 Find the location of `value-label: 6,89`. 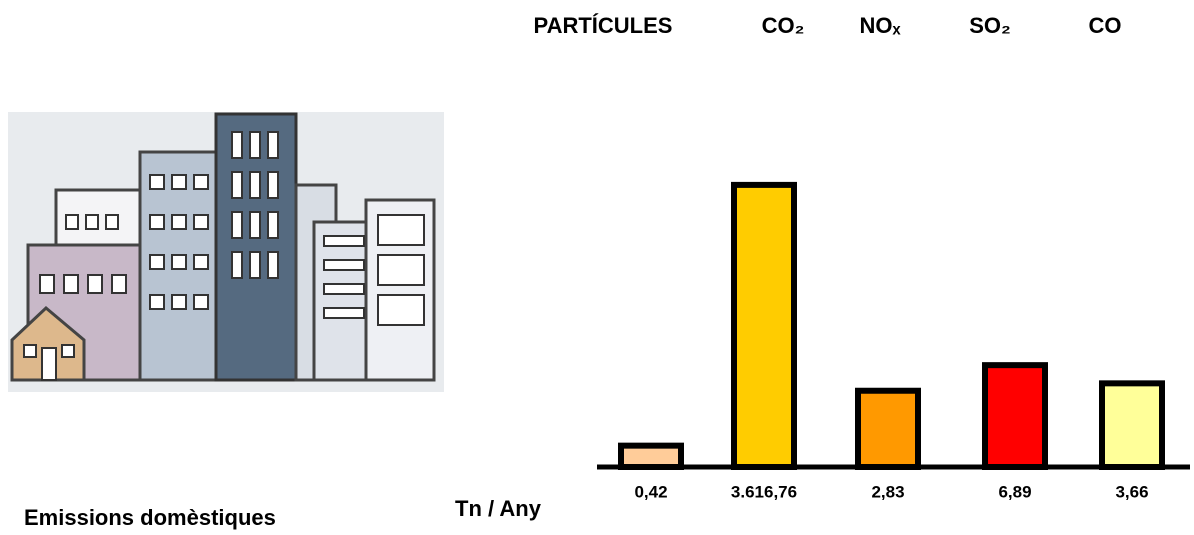

value-label: 6,89 is located at coordinates (1014, 491).